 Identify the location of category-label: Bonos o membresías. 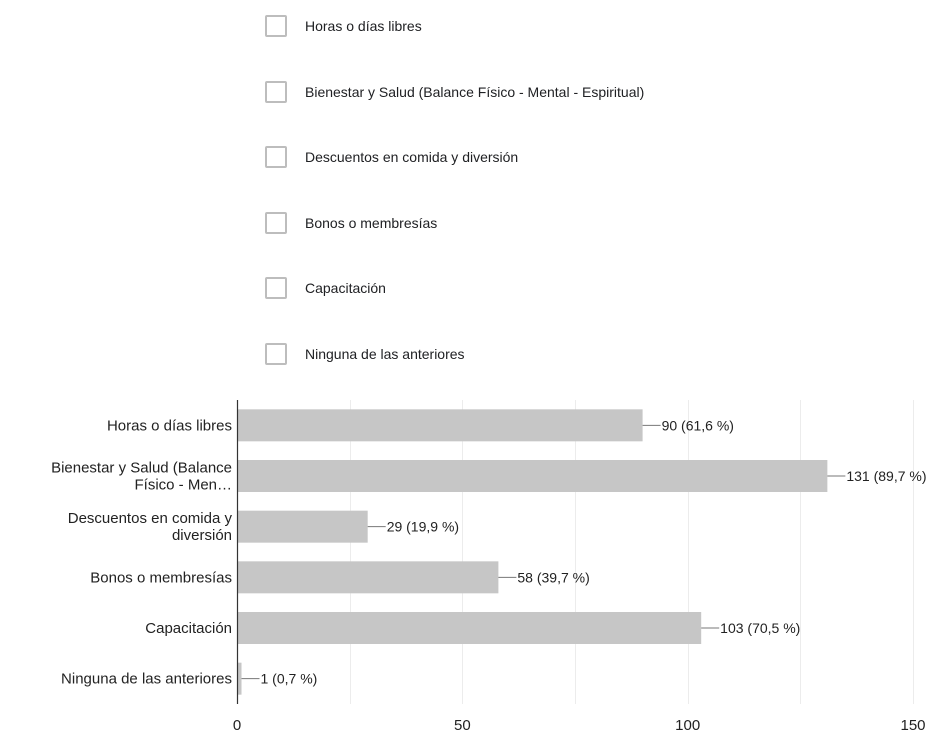
(161, 577).